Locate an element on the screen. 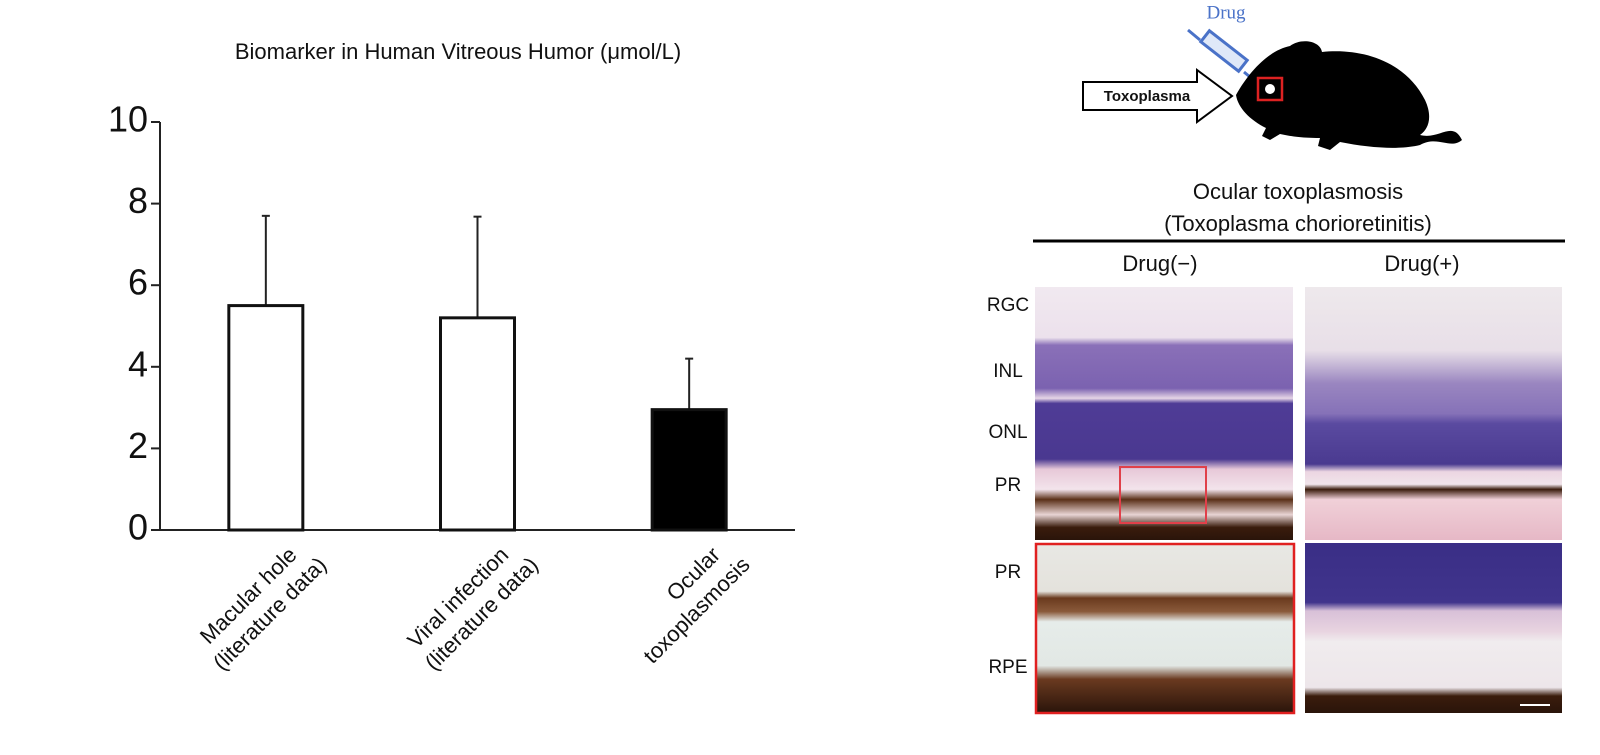 This screenshot has width=1600, height=755. mouse is located at coordinates (1349, 96).